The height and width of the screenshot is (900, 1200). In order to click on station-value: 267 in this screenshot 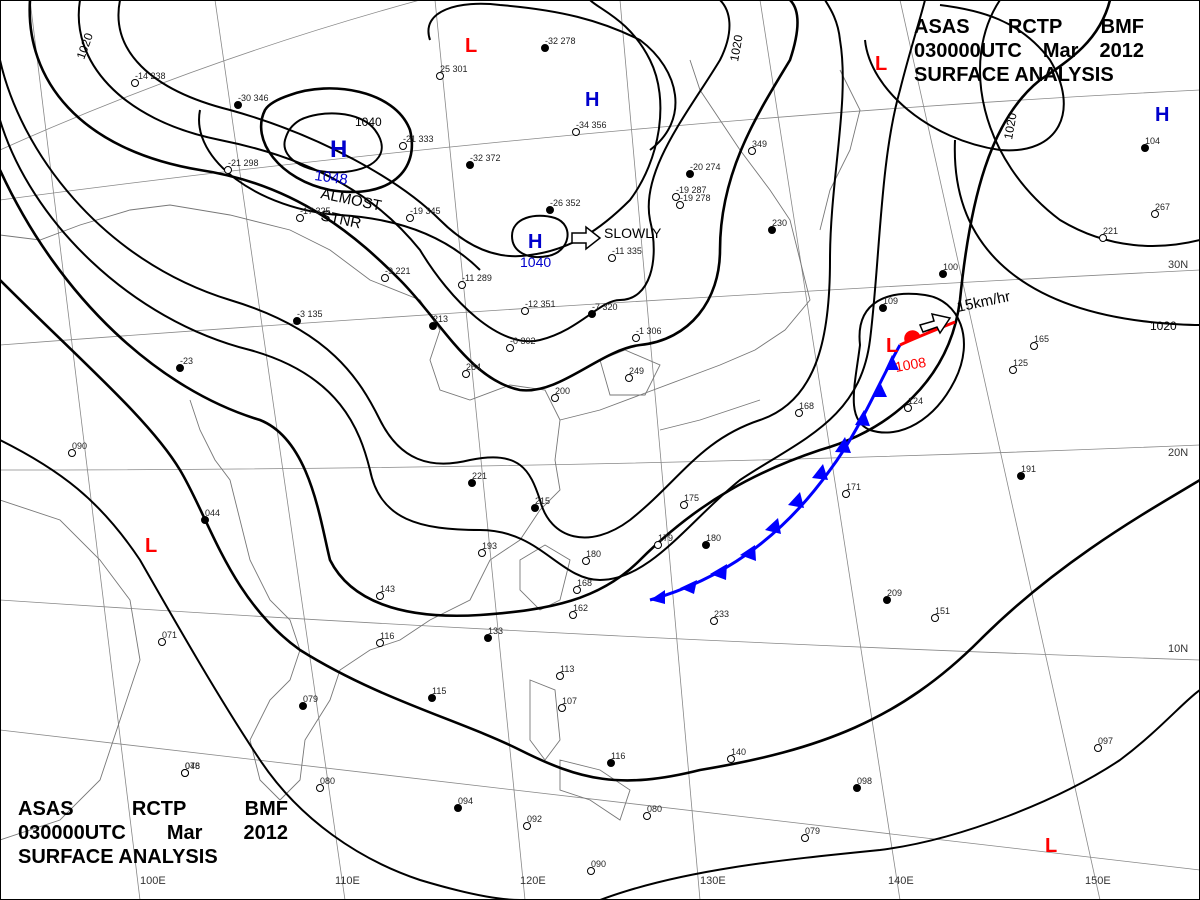, I will do `click(1162, 207)`.